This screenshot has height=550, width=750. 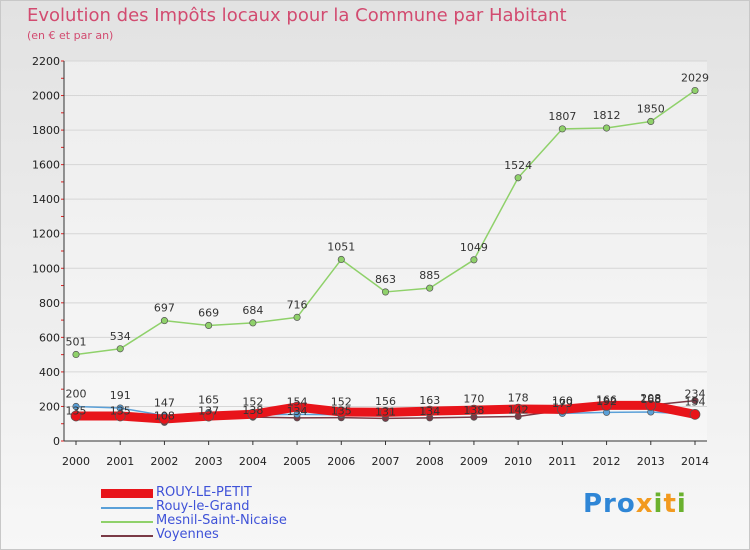 What do you see at coordinates (518, 165) in the screenshot?
I see `data-label: 1524` at bounding box center [518, 165].